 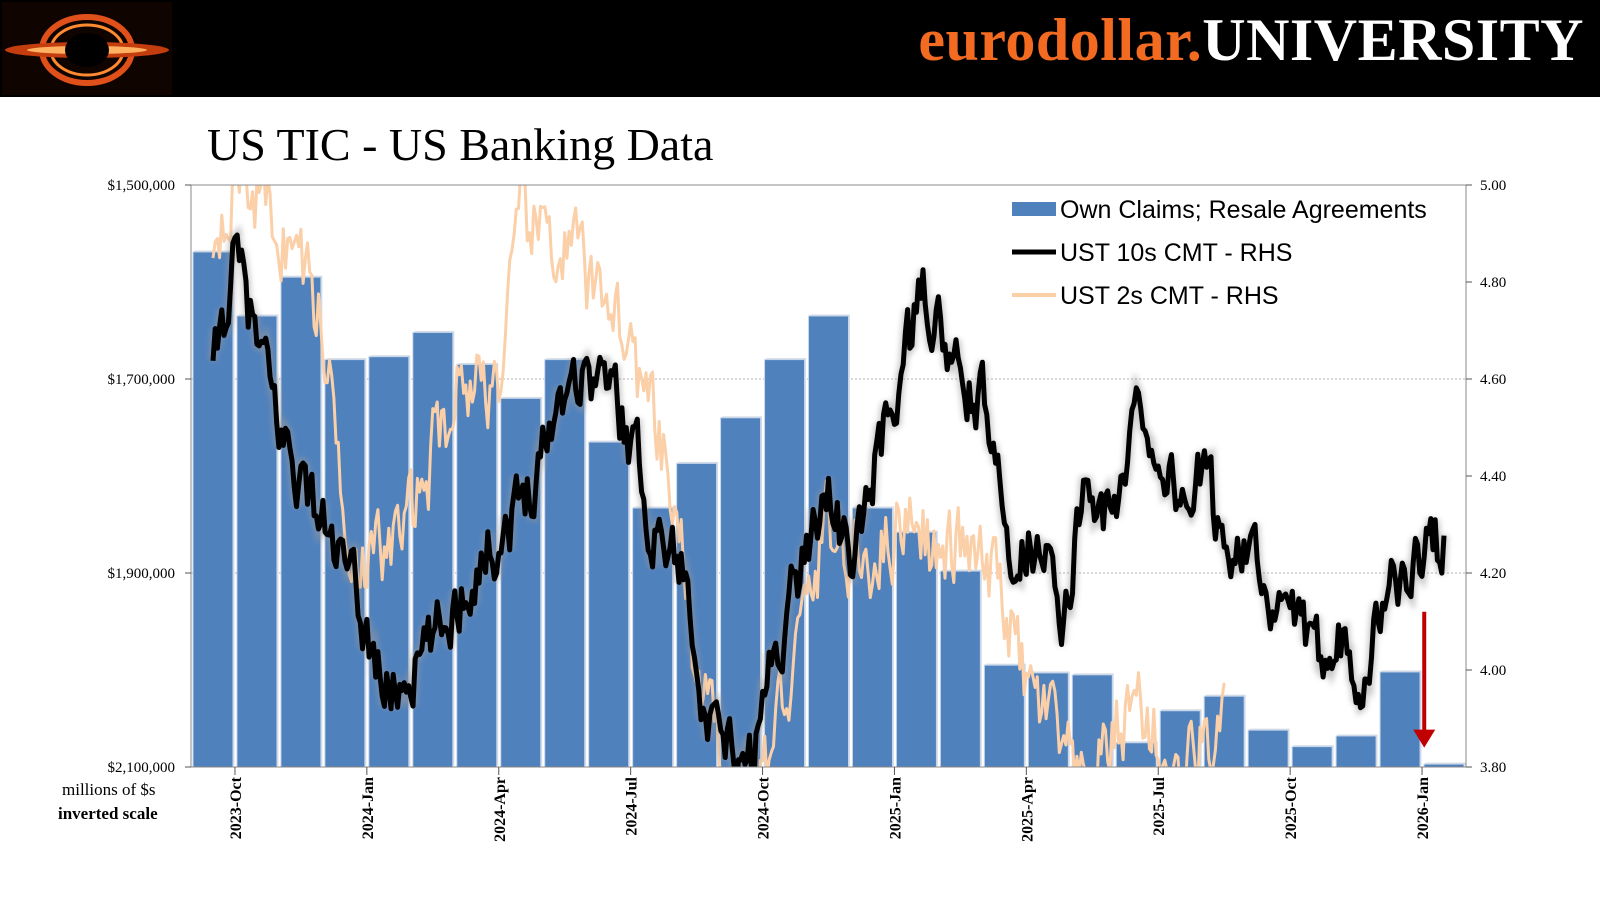 What do you see at coordinates (1060, 40) in the screenshot?
I see `brand-part-eurodollar: eurodollar.` at bounding box center [1060, 40].